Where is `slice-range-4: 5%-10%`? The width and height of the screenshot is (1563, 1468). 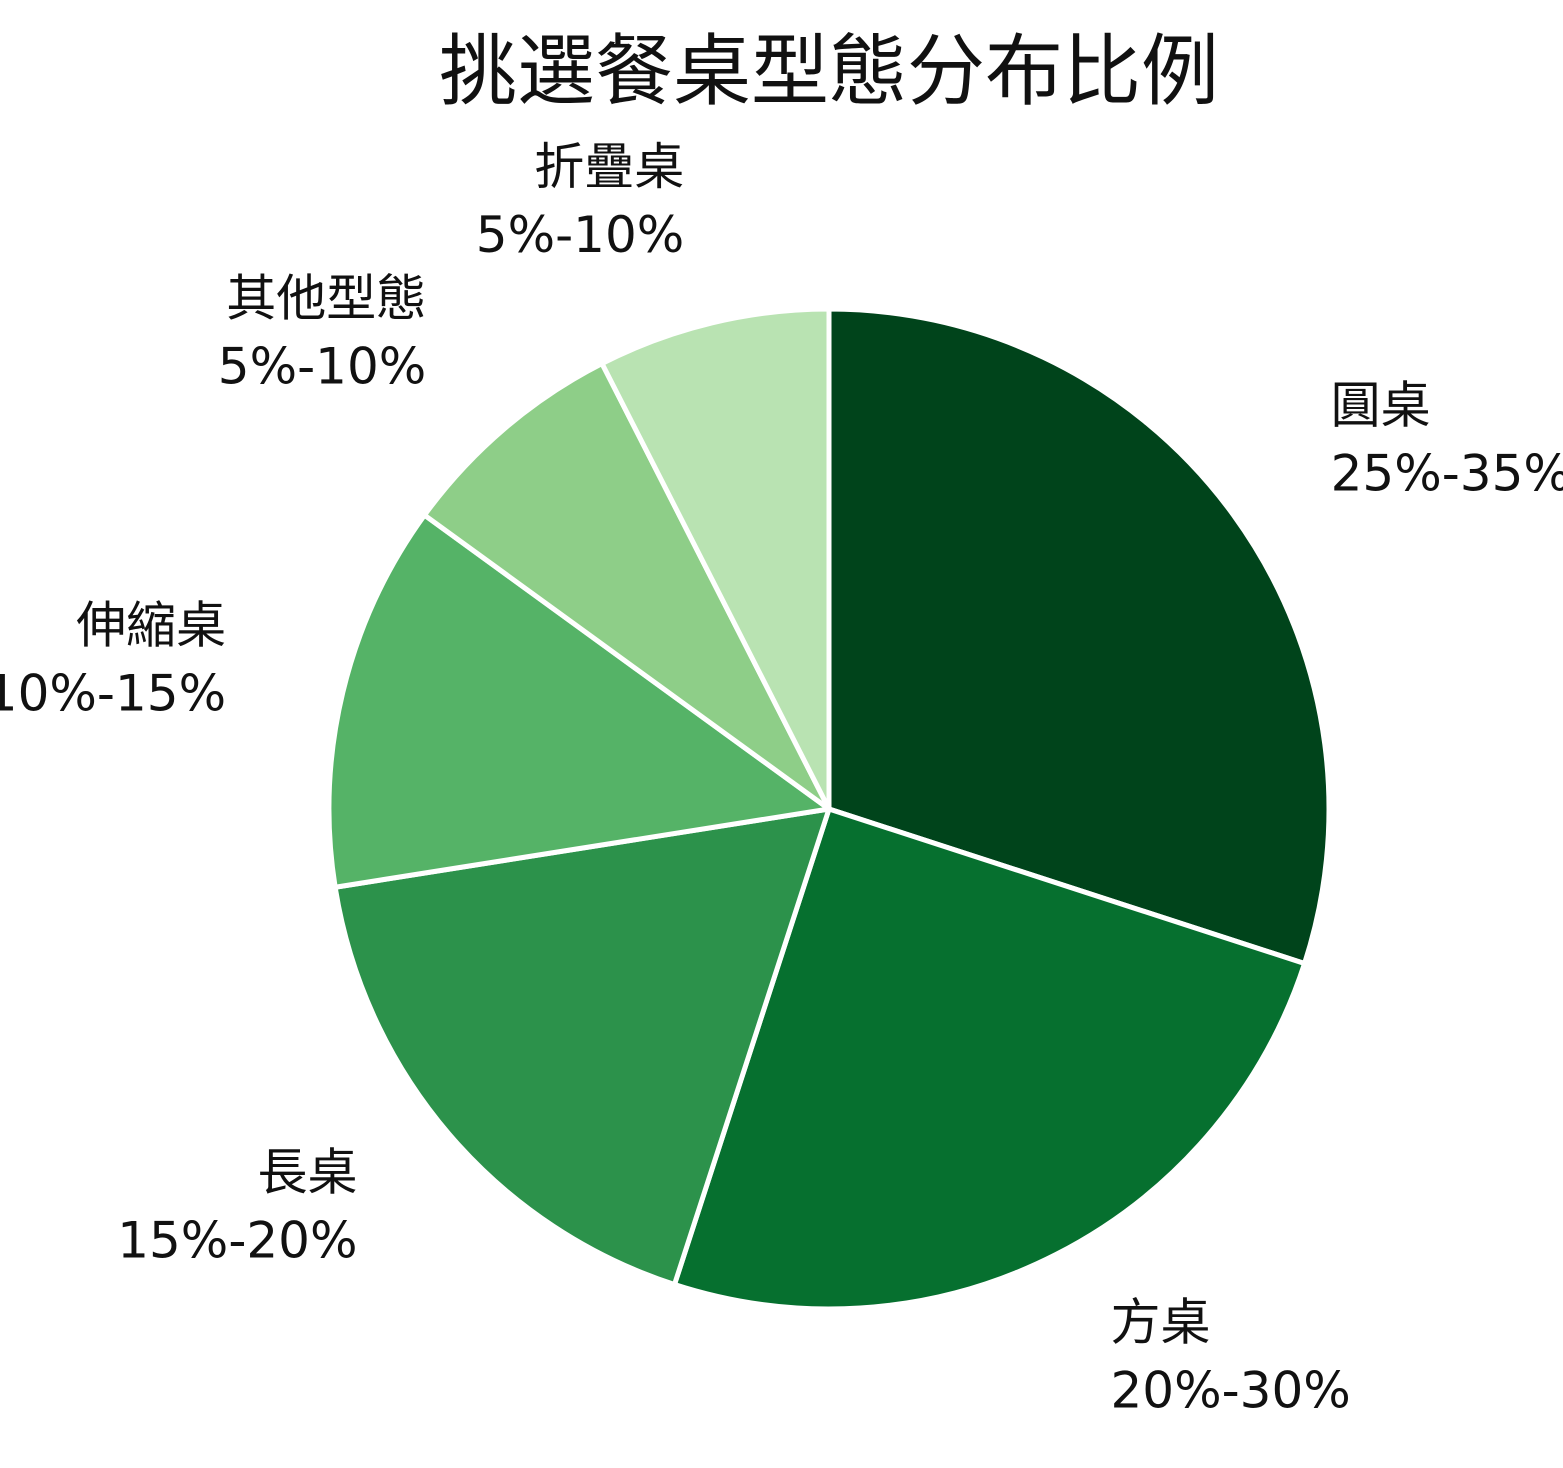 slice-range-4: 5%-10% is located at coordinates (322, 367).